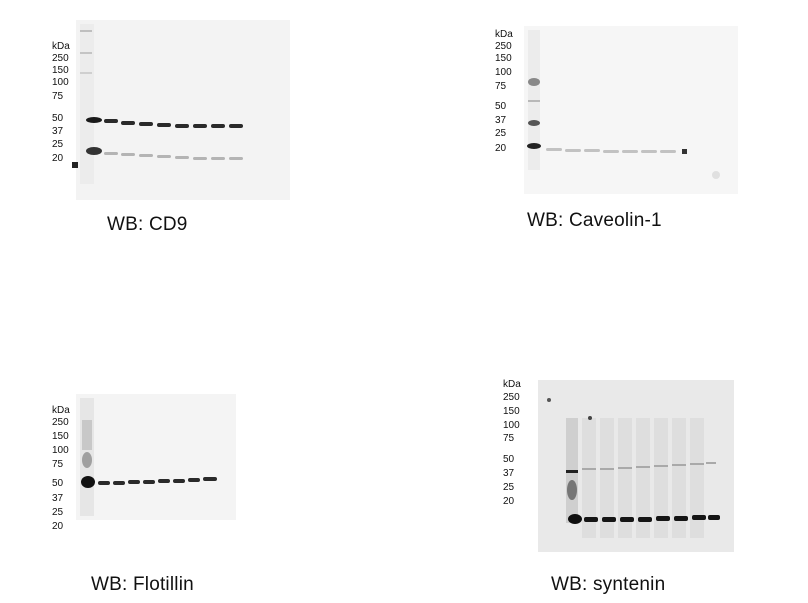  I want to click on blot-cd9: kDa 250 150 100 75 50 37 25 20, so click(150, 100).